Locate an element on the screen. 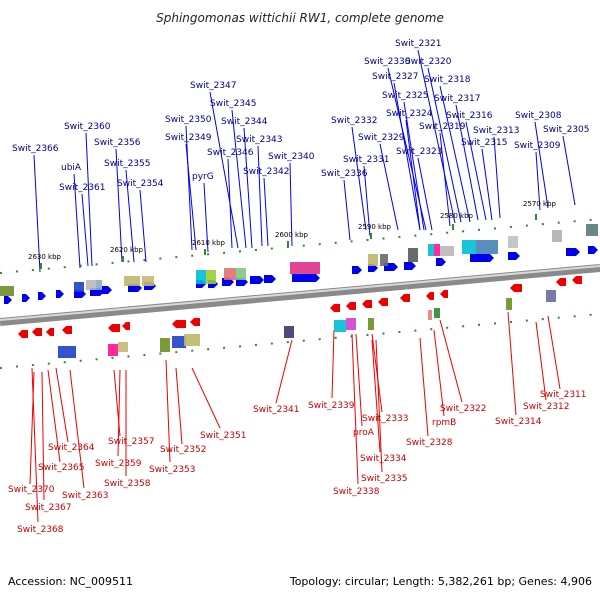 The image size is (600, 600). gene-label-swit-2351: Swit_2351 is located at coordinates (223, 436).